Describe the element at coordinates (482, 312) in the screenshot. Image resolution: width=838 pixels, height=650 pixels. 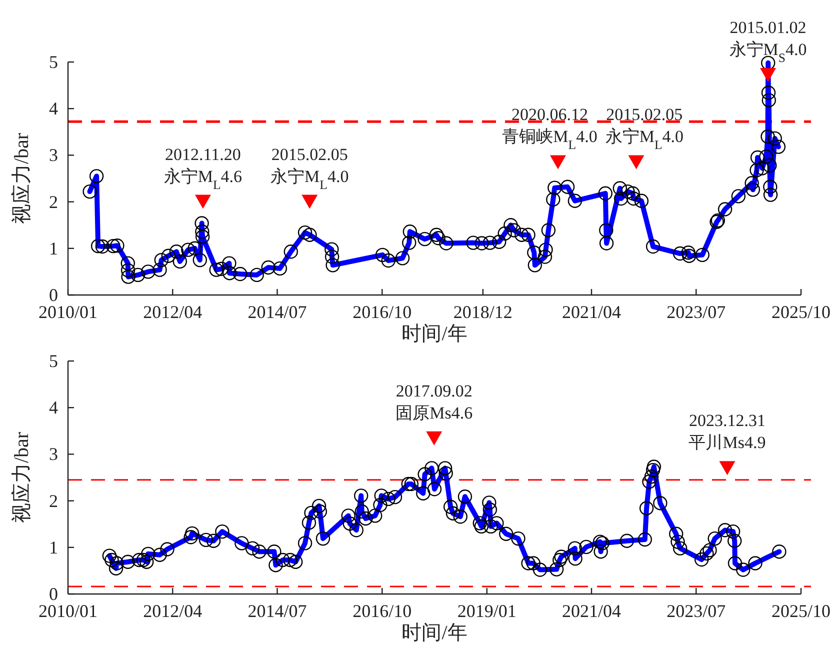
I see `x-tick-label: 2018/12` at that location.